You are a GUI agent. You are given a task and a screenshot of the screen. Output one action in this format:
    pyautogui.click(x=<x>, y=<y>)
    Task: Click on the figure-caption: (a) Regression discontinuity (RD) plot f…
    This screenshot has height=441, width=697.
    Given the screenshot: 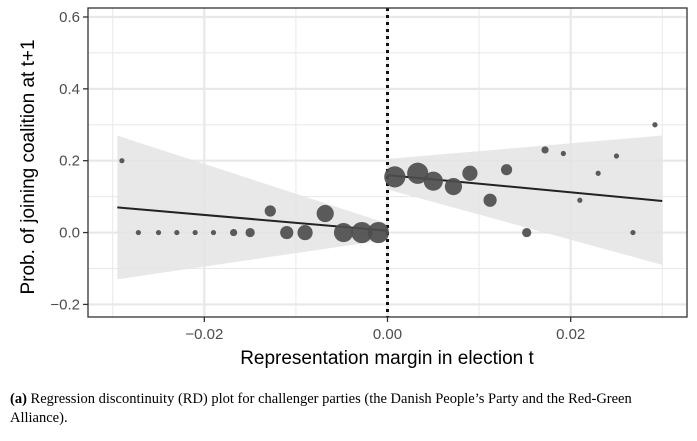 What is the action you would take?
    pyautogui.click(x=350, y=409)
    